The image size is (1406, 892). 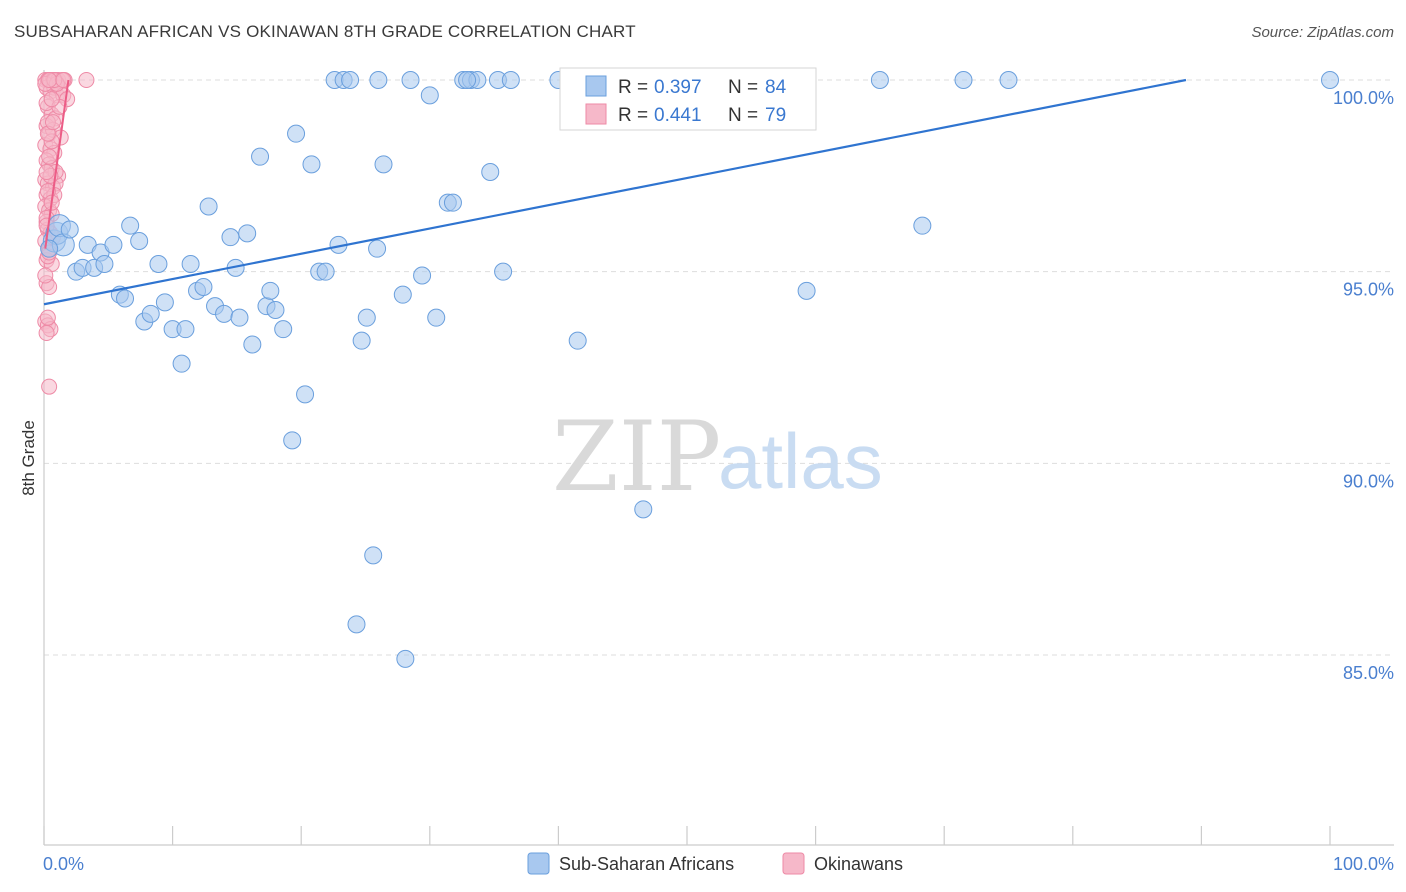 What do you see at coordinates (800, 461) in the screenshot?
I see `watermark-atlas: atlas` at bounding box center [800, 461].